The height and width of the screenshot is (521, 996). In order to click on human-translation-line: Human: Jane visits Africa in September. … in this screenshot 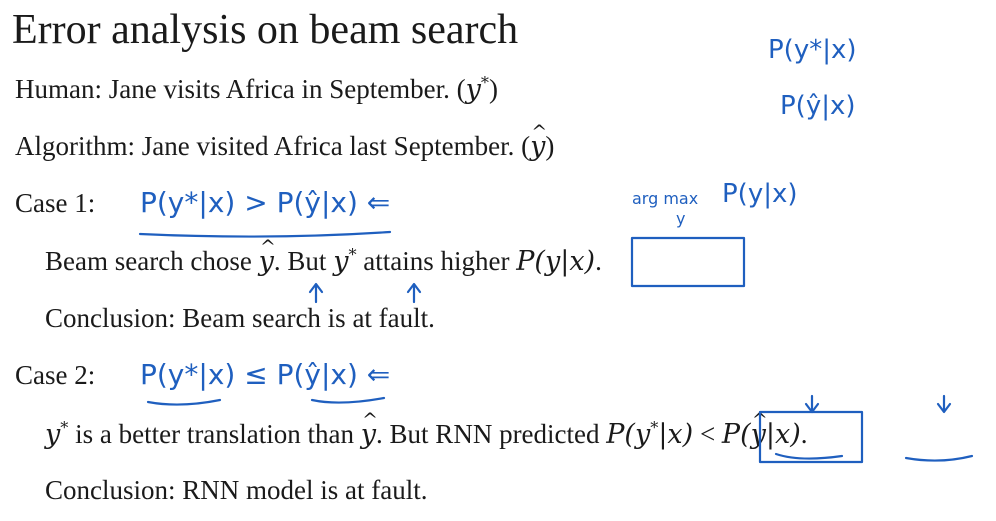, I will do `click(256, 89)`.